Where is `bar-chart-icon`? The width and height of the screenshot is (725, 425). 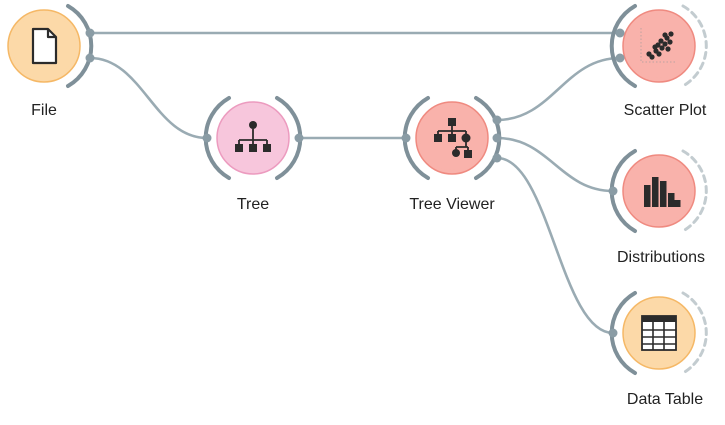 bar-chart-icon is located at coordinates (662, 192).